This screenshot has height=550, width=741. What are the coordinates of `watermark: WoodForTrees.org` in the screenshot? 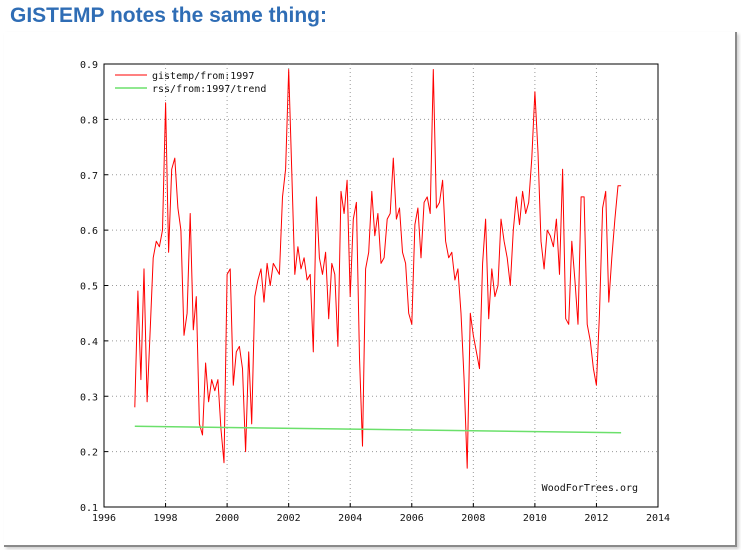 It's located at (590, 488).